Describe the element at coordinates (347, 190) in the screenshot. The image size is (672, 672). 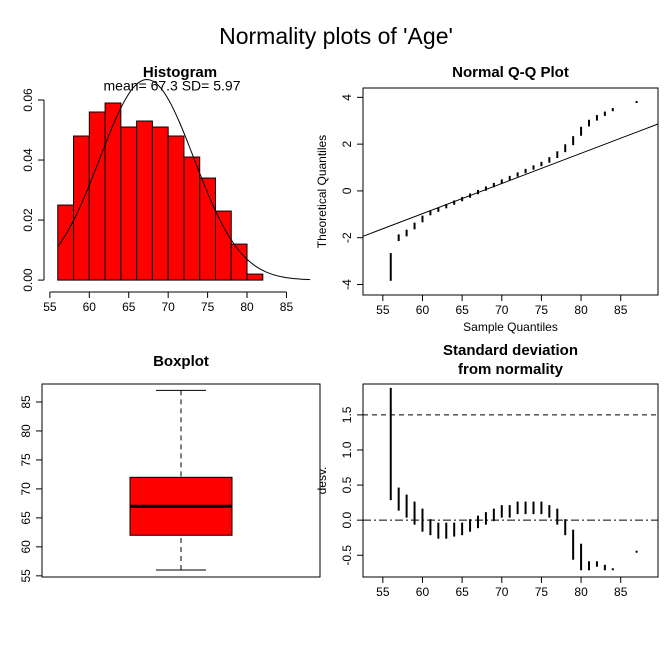
I see `y-tick-label: 0` at that location.